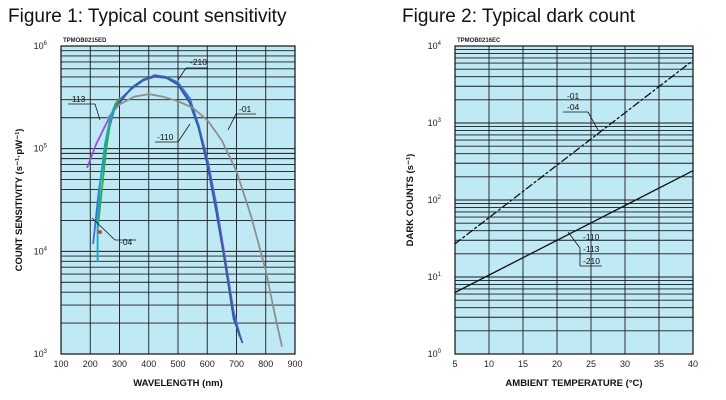 The width and height of the screenshot is (726, 400). What do you see at coordinates (148, 364) in the screenshot?
I see `x-tick-label: 400` at bounding box center [148, 364].